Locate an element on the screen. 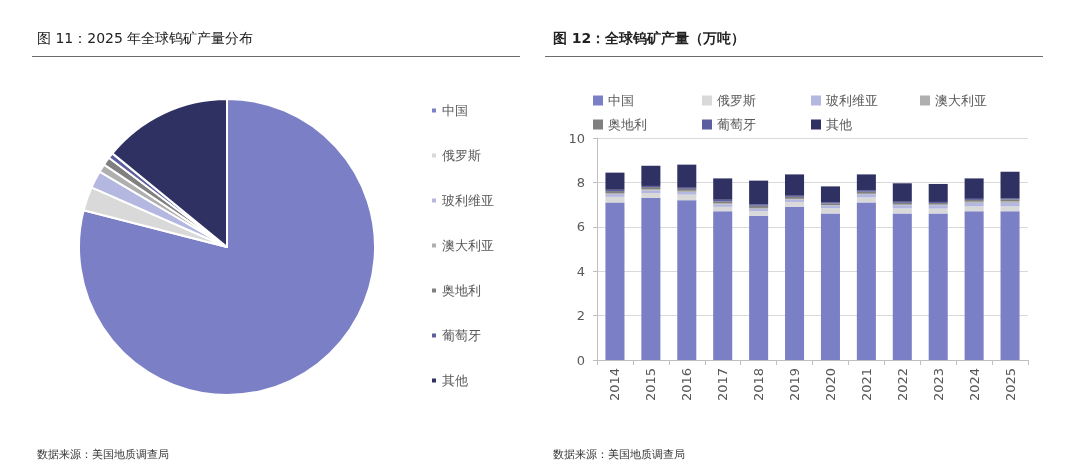  x-tick-label: 2022 is located at coordinates (902, 385).